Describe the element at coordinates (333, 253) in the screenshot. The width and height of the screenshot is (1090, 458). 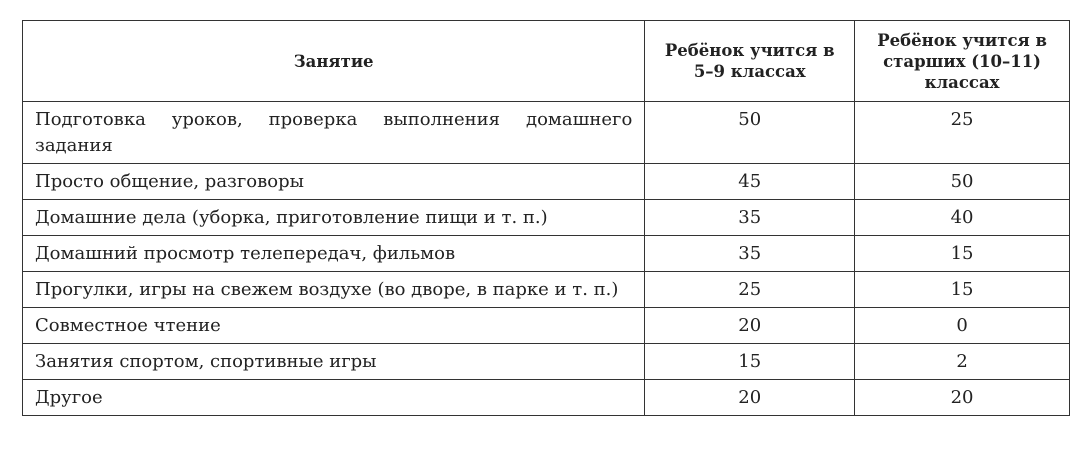
I see `activity-cell: Домашний просмотр телепередач, фильмов` at that location.